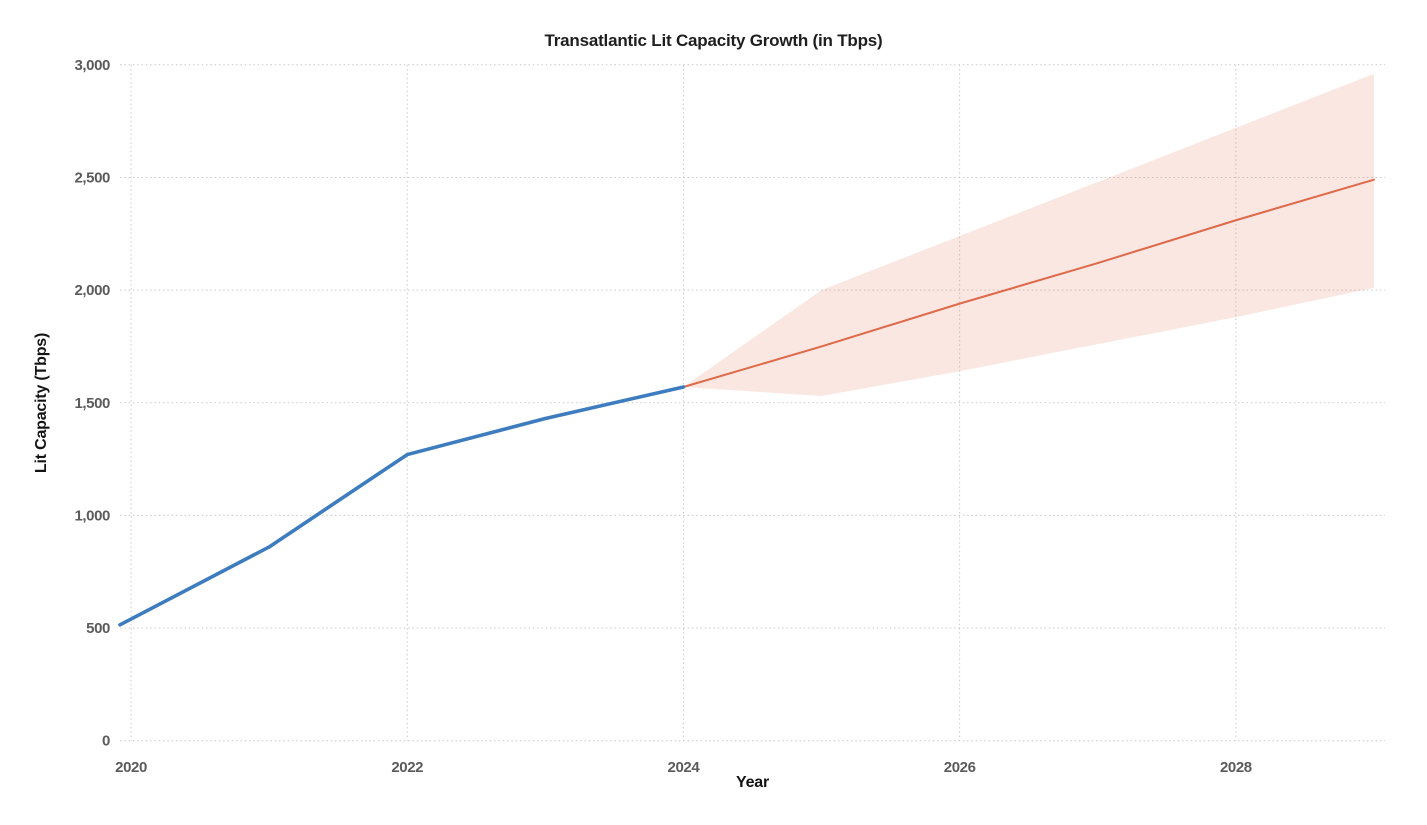 The height and width of the screenshot is (825, 1427). Describe the element at coordinates (407, 767) in the screenshot. I see `x-tick-label: 2022` at that location.